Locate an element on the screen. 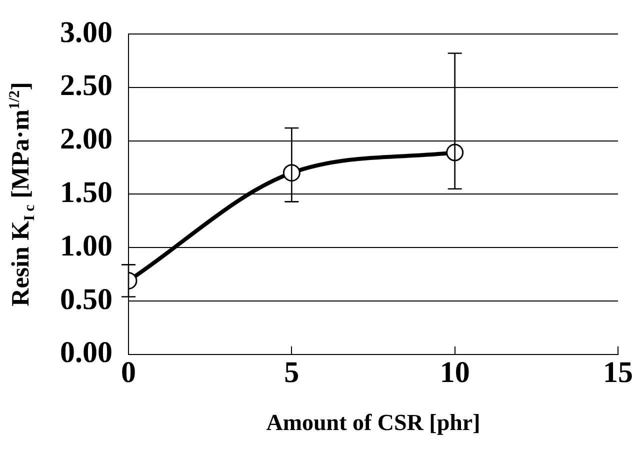 The image size is (643, 452). y-tick-label: 1.50 is located at coordinates (86, 192).